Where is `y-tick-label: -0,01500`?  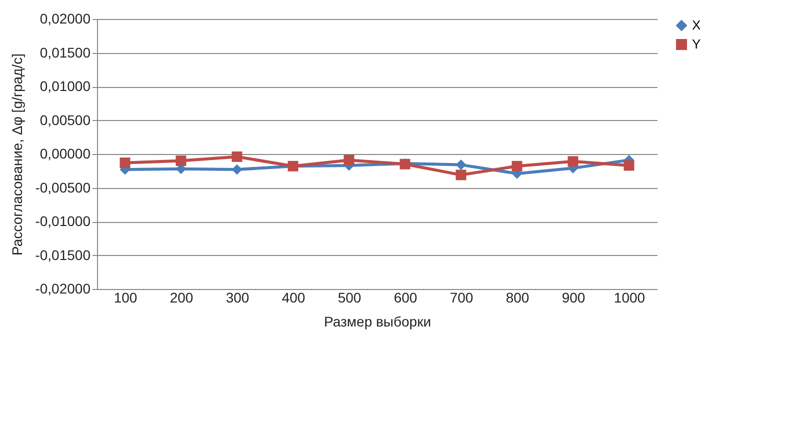 y-tick-label: -0,01500 is located at coordinates (63, 254).